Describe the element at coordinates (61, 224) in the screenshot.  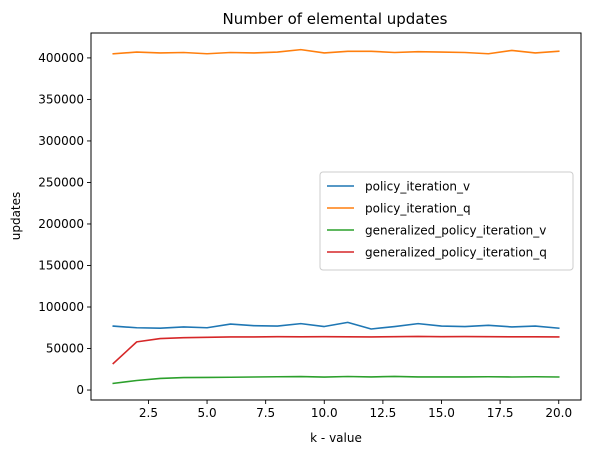
I see `y-tick-label: 200000` at that location.